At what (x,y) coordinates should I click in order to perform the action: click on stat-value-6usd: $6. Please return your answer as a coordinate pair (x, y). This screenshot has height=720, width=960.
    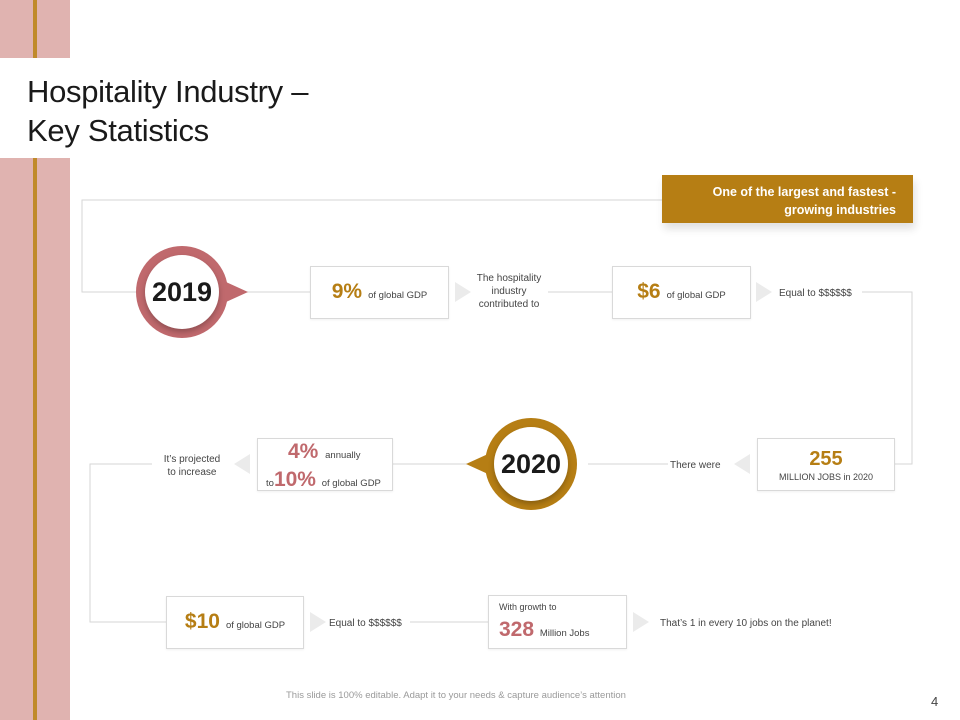
    Looking at the image, I should click on (649, 291).